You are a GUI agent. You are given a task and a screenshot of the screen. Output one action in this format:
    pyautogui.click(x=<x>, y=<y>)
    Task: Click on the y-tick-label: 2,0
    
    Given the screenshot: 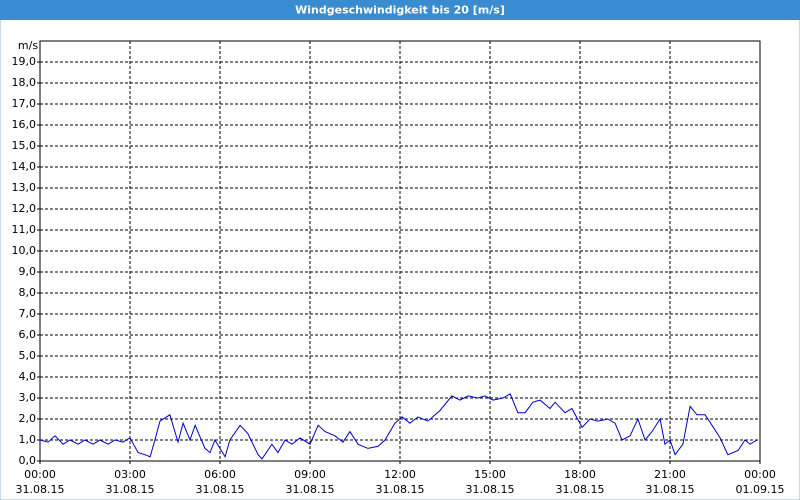 What is the action you would take?
    pyautogui.click(x=28, y=418)
    